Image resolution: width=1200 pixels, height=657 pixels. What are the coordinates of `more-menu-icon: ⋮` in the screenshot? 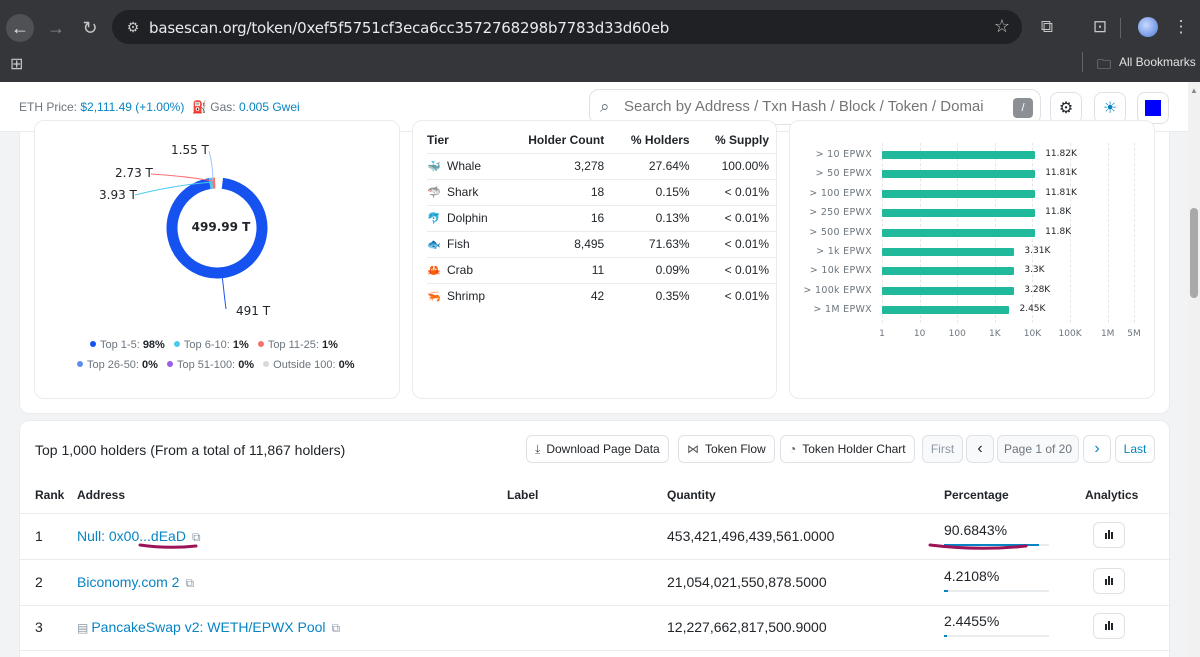 It's located at (1181, 26).